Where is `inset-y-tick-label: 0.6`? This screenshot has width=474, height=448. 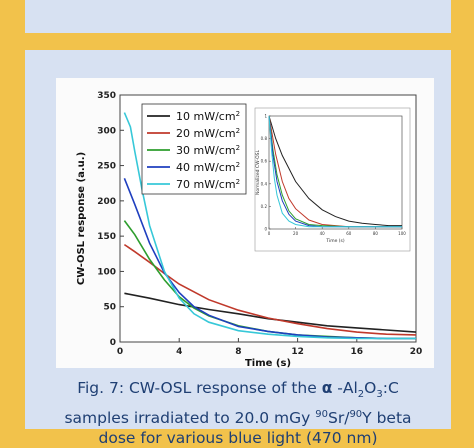 inset-y-tick-label: 0.6 is located at coordinates (264, 161).